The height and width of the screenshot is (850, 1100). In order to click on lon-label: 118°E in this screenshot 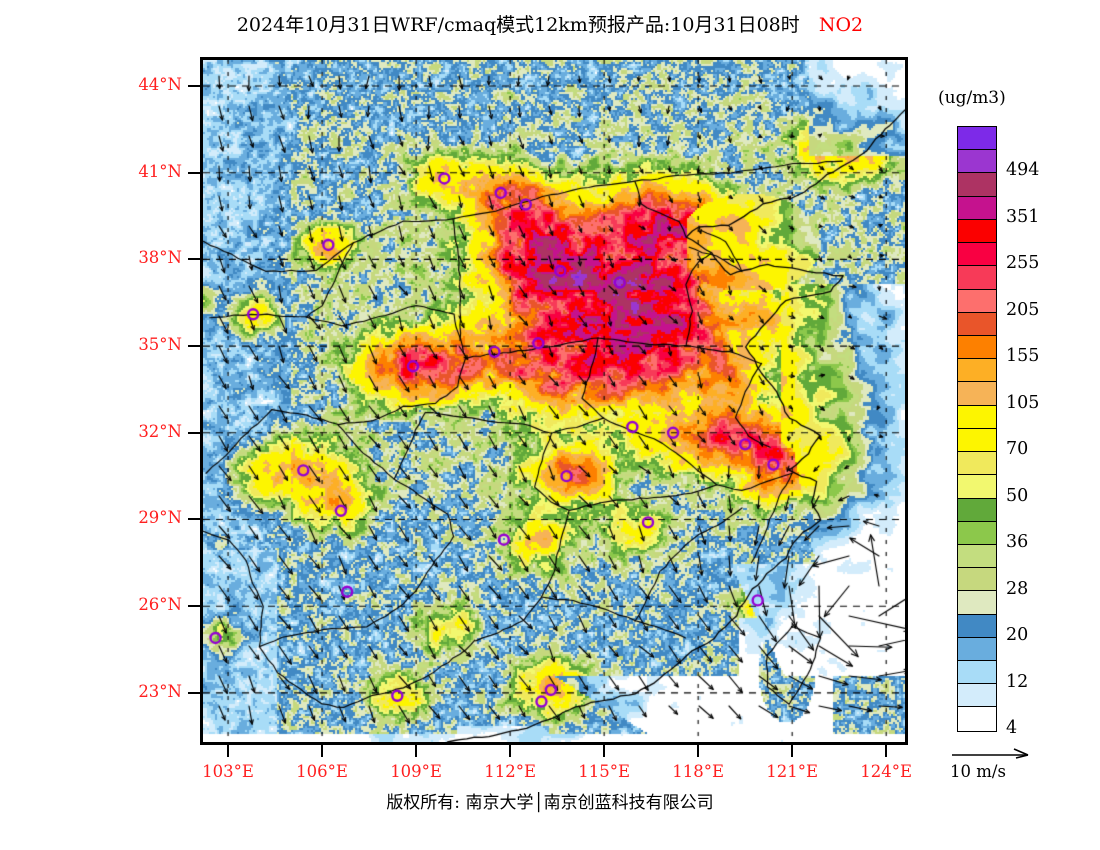, I will do `click(698, 771)`.